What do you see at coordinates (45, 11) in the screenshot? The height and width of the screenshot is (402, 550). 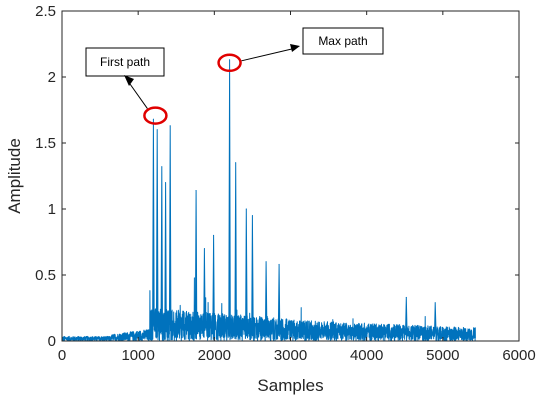 I see `y-tick-label: 2.5` at bounding box center [45, 11].